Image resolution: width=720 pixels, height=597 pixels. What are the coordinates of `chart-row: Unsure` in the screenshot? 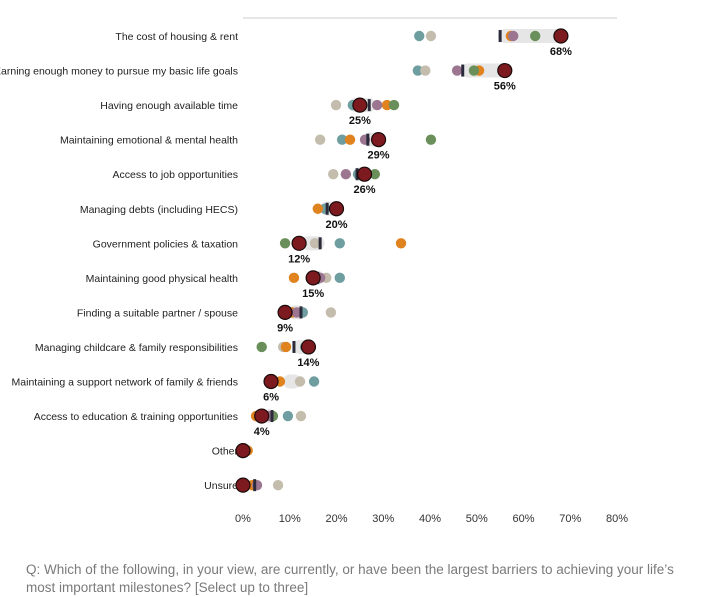 It's located at (244, 485).